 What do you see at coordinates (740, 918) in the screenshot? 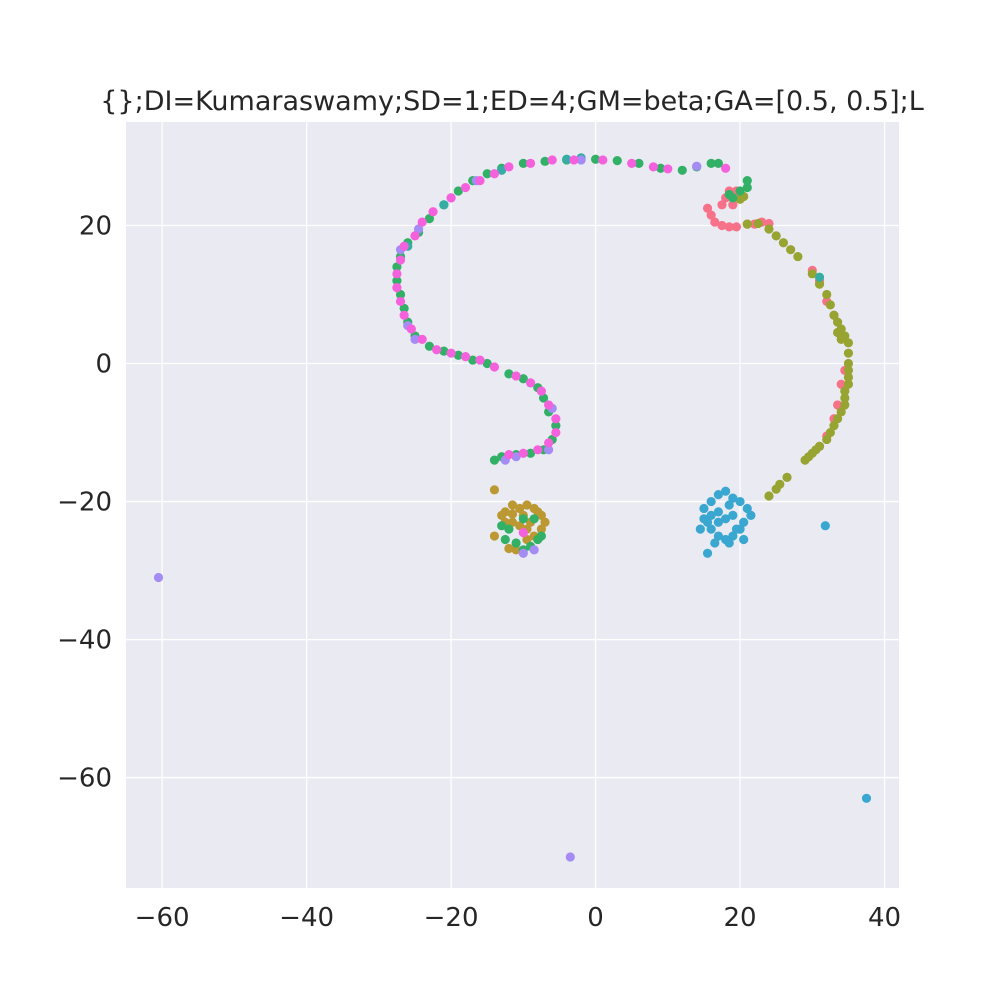
I see `x-tick-label: 20` at bounding box center [740, 918].